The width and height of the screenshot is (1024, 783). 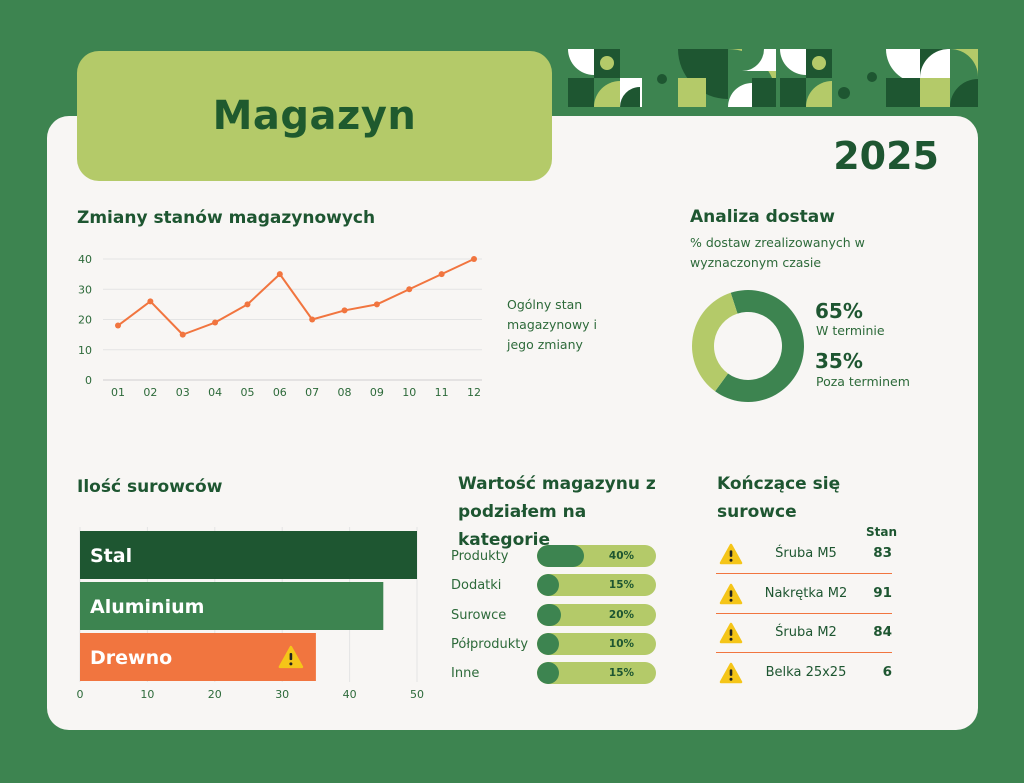 What do you see at coordinates (226, 218) in the screenshot?
I see `line-chart-title: Zmiany stanów magazynowych` at bounding box center [226, 218].